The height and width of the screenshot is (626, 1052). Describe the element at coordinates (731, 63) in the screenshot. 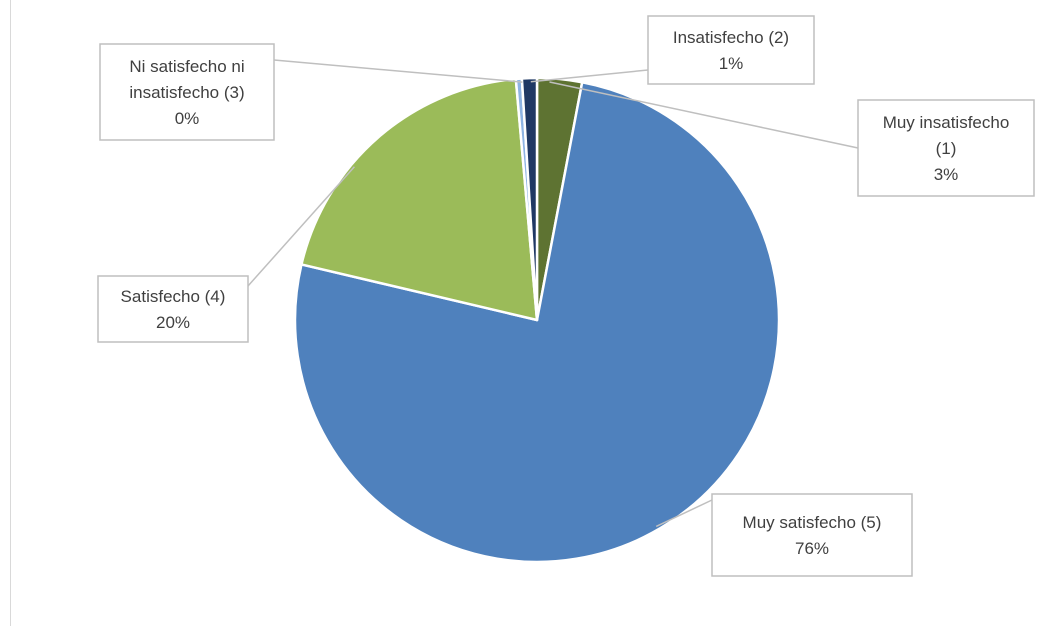

I see `data-label-text-5-2: 1%` at that location.